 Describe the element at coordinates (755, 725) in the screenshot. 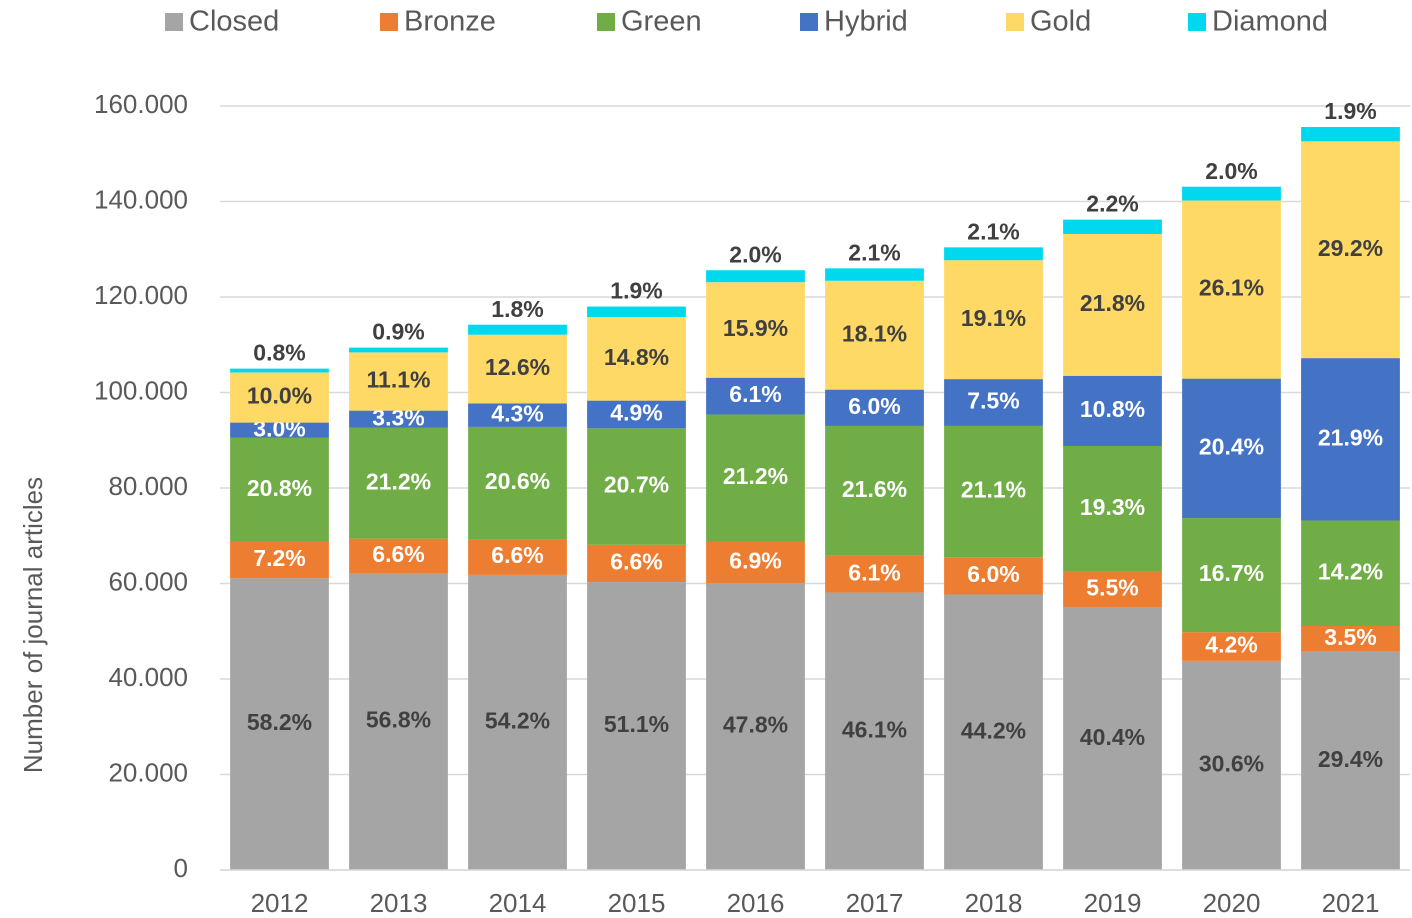

I see `data-label: 47.8%` at that location.